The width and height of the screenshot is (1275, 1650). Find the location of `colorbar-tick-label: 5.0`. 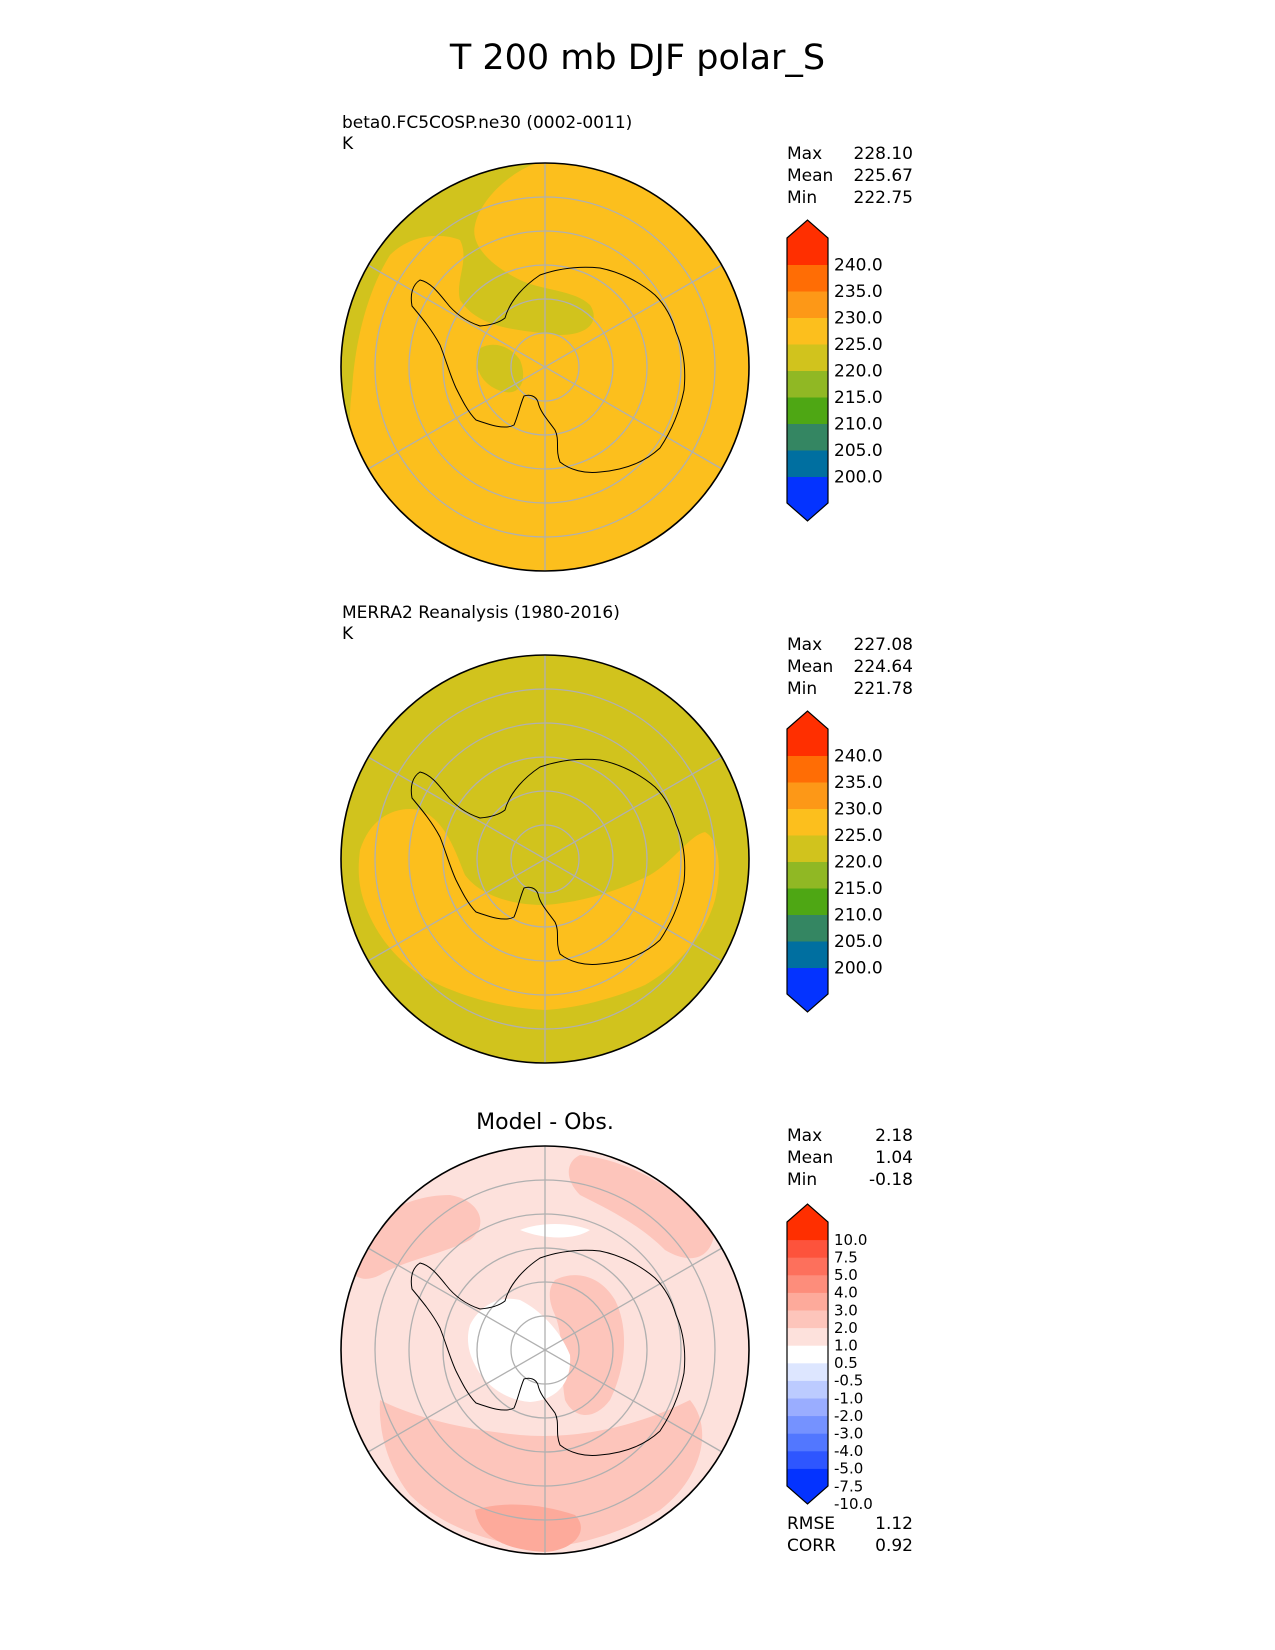

colorbar-tick-label: 5.0 is located at coordinates (846, 1275).